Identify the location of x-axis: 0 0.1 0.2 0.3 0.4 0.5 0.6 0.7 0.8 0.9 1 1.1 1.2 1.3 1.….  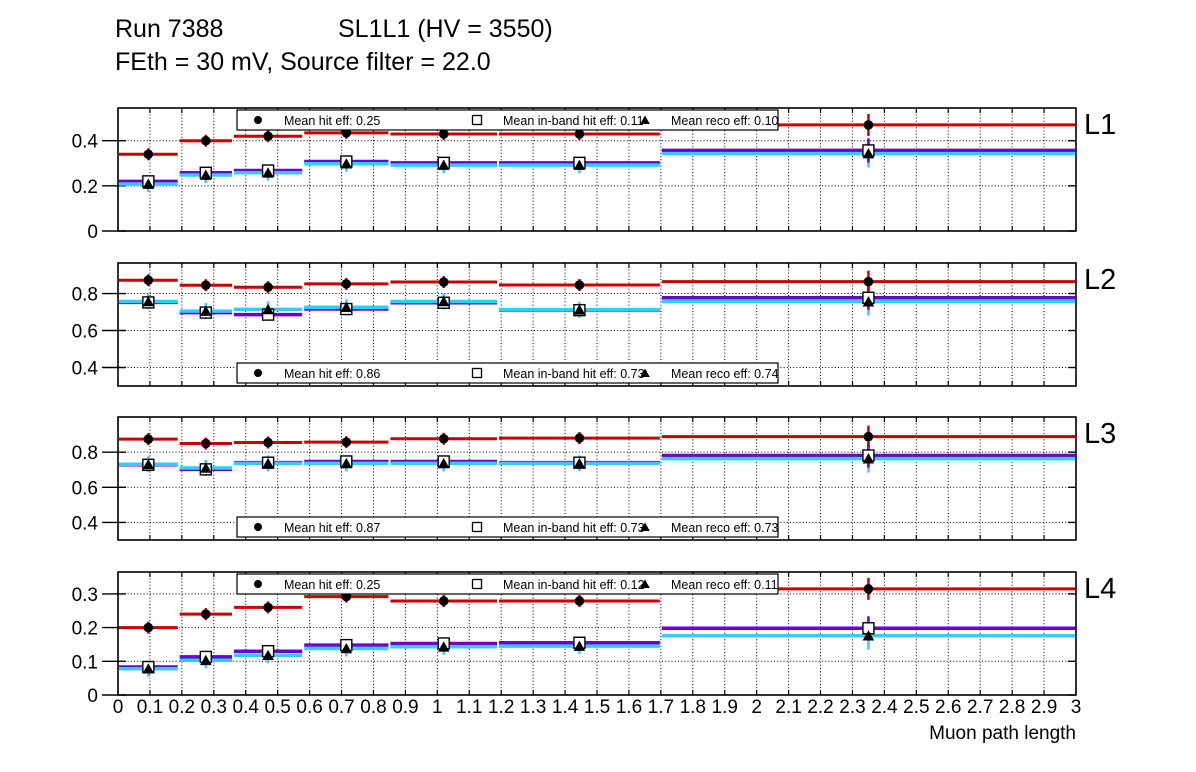
(597, 720).